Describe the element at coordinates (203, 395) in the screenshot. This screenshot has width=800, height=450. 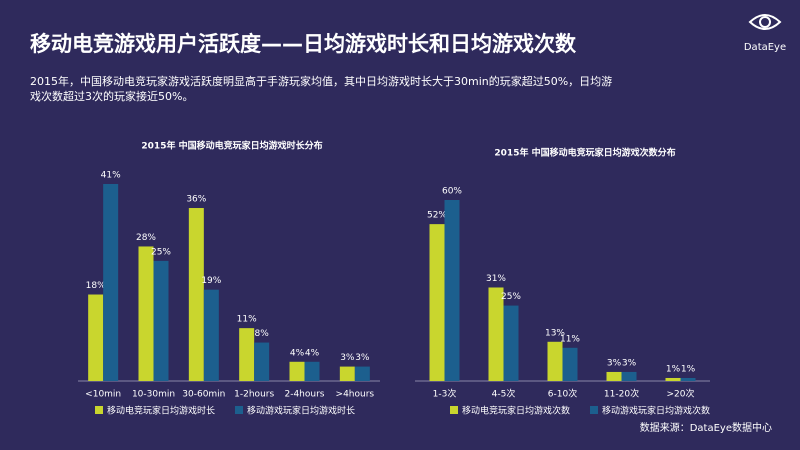
I see `x-tick-label: 30-60min` at that location.